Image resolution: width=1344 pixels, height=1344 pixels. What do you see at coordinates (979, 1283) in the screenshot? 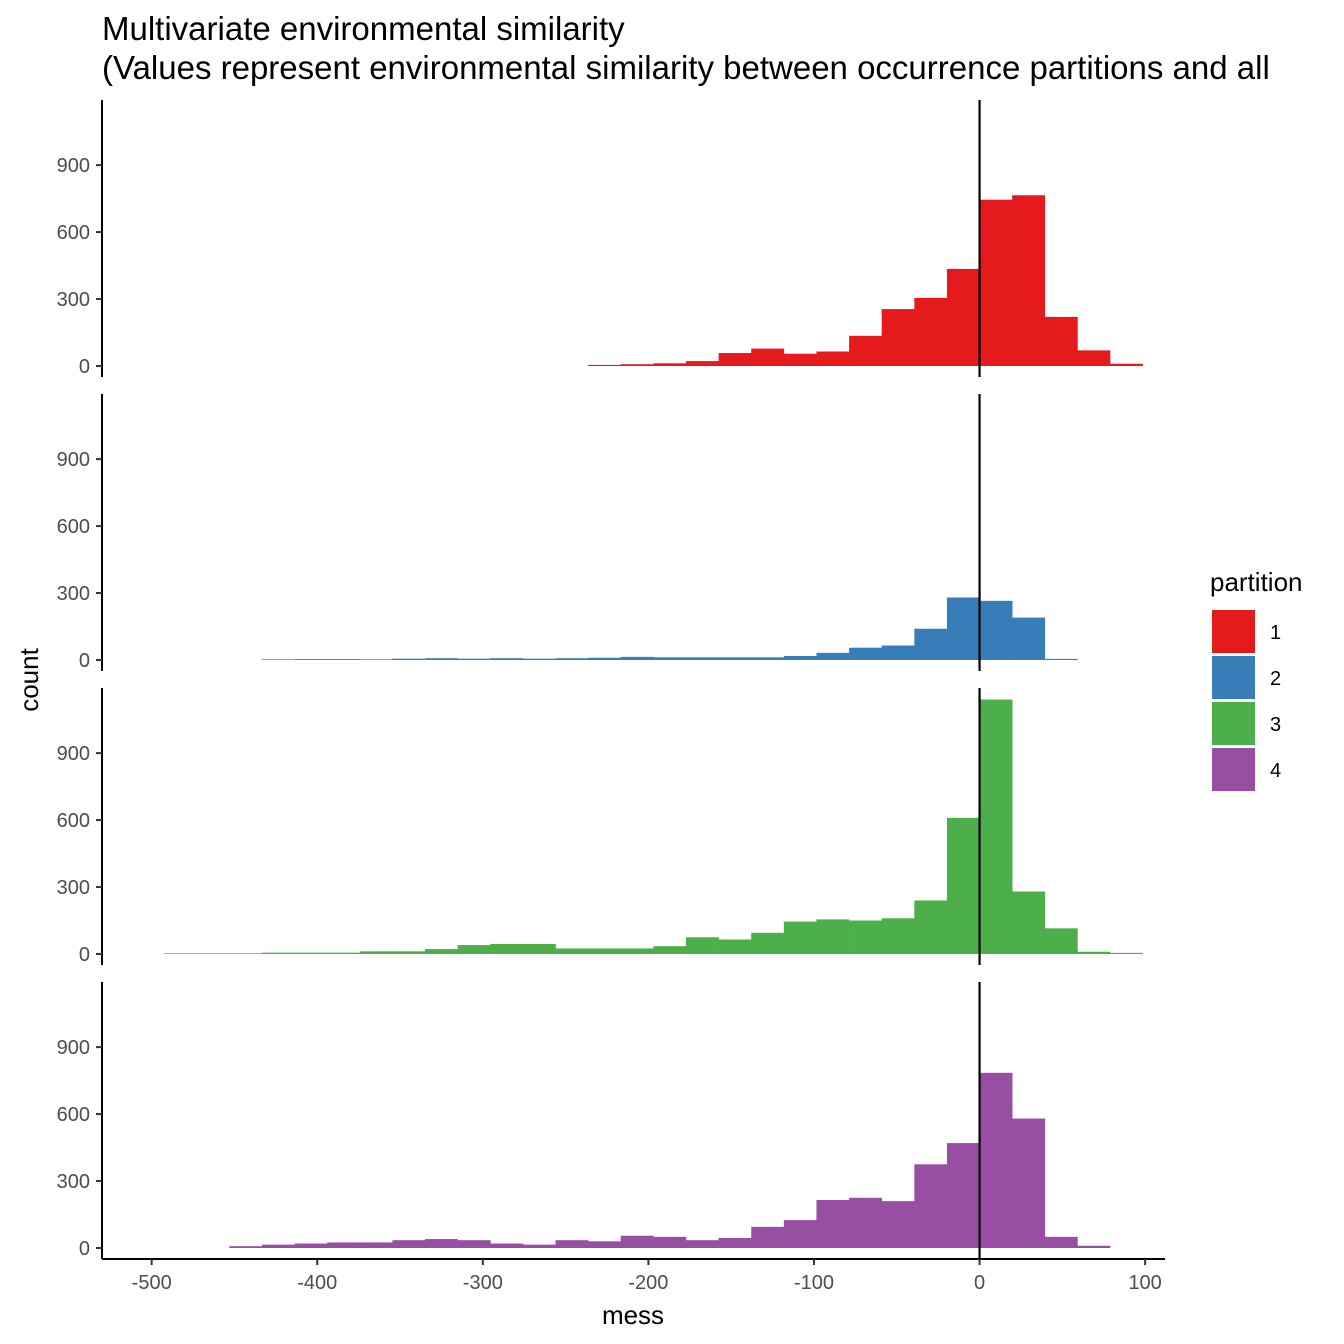
I see `x-tick-label: 0` at bounding box center [979, 1283].